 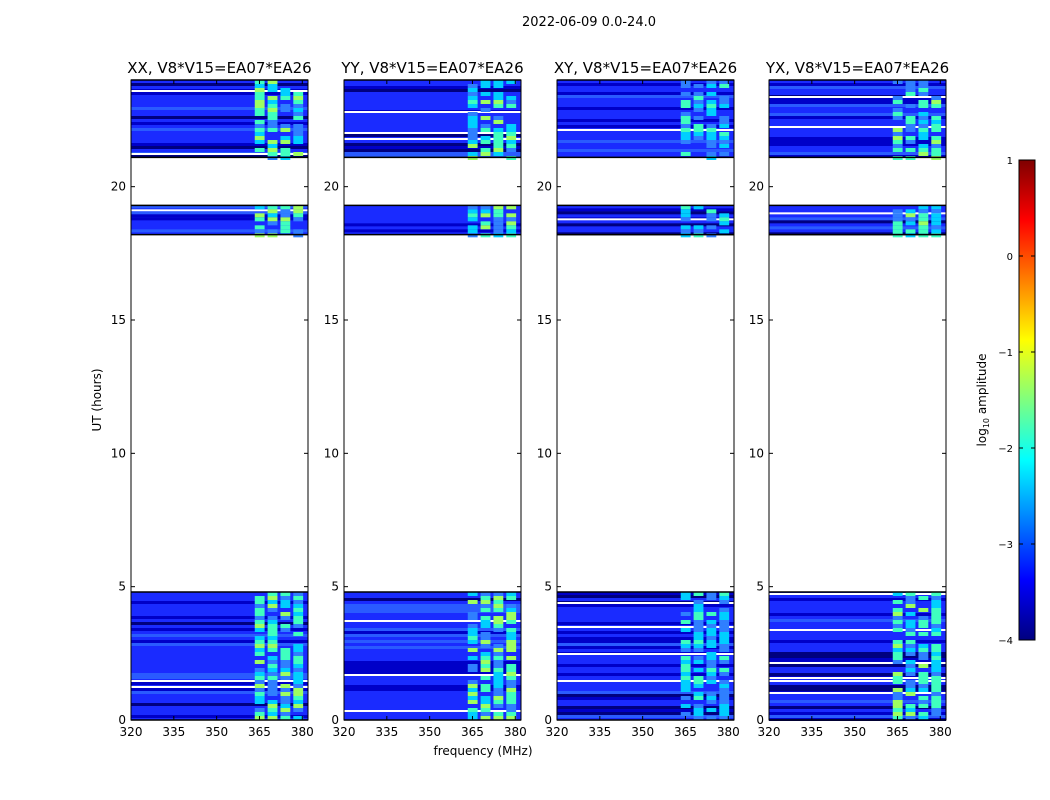 What do you see at coordinates (728, 732) in the screenshot?
I see `x-tick-label: 380` at bounding box center [728, 732].